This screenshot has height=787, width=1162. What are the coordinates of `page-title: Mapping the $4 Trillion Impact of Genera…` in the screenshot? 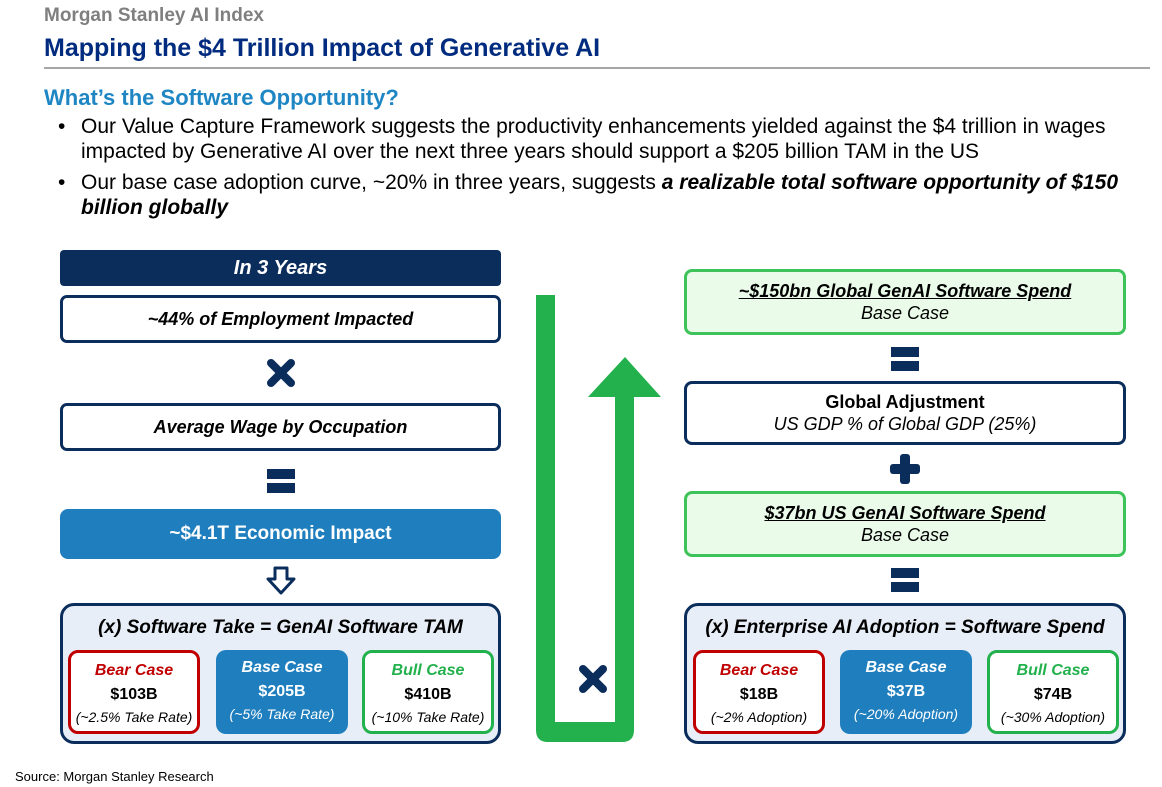 It's located at (322, 48).